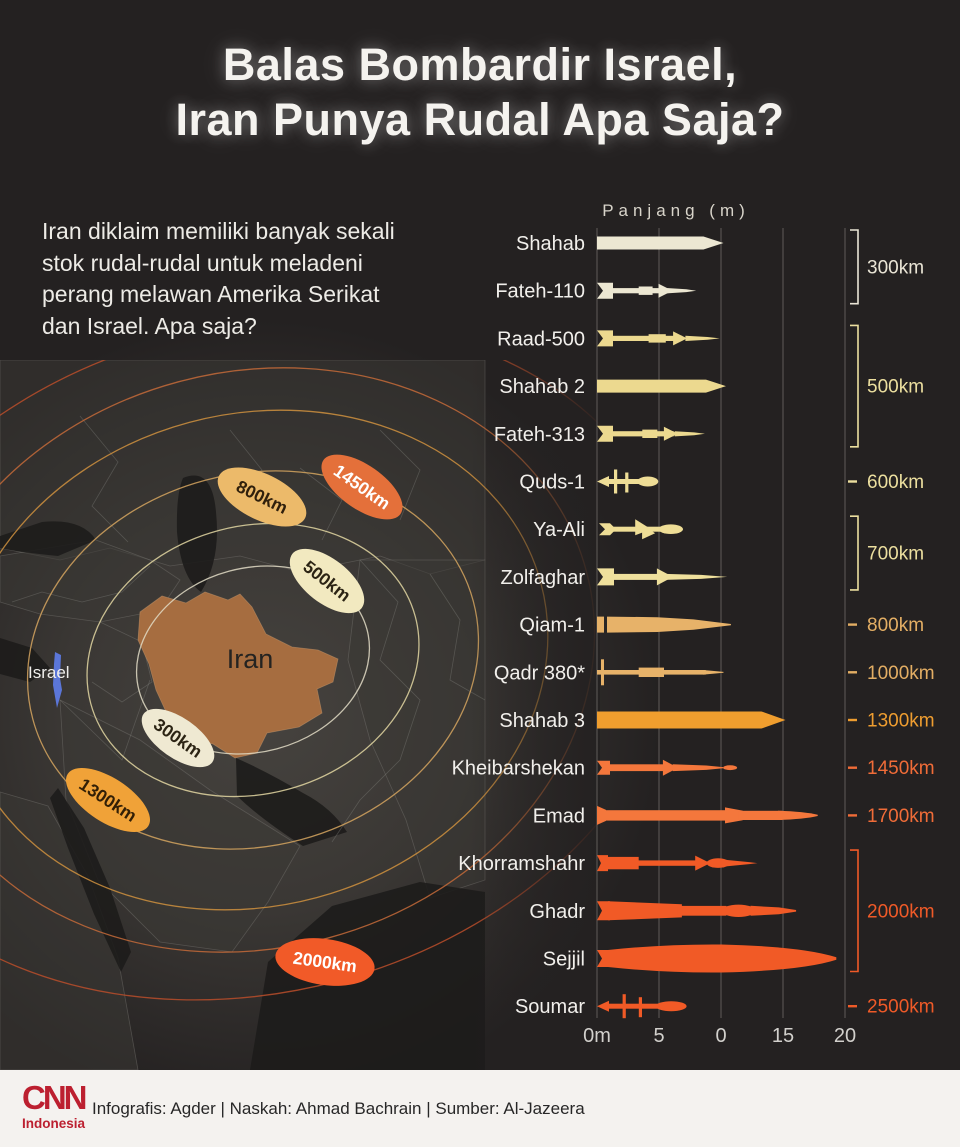 This screenshot has width=960, height=1147. I want to click on missile-label-shahab: Shahab, so click(550, 244).